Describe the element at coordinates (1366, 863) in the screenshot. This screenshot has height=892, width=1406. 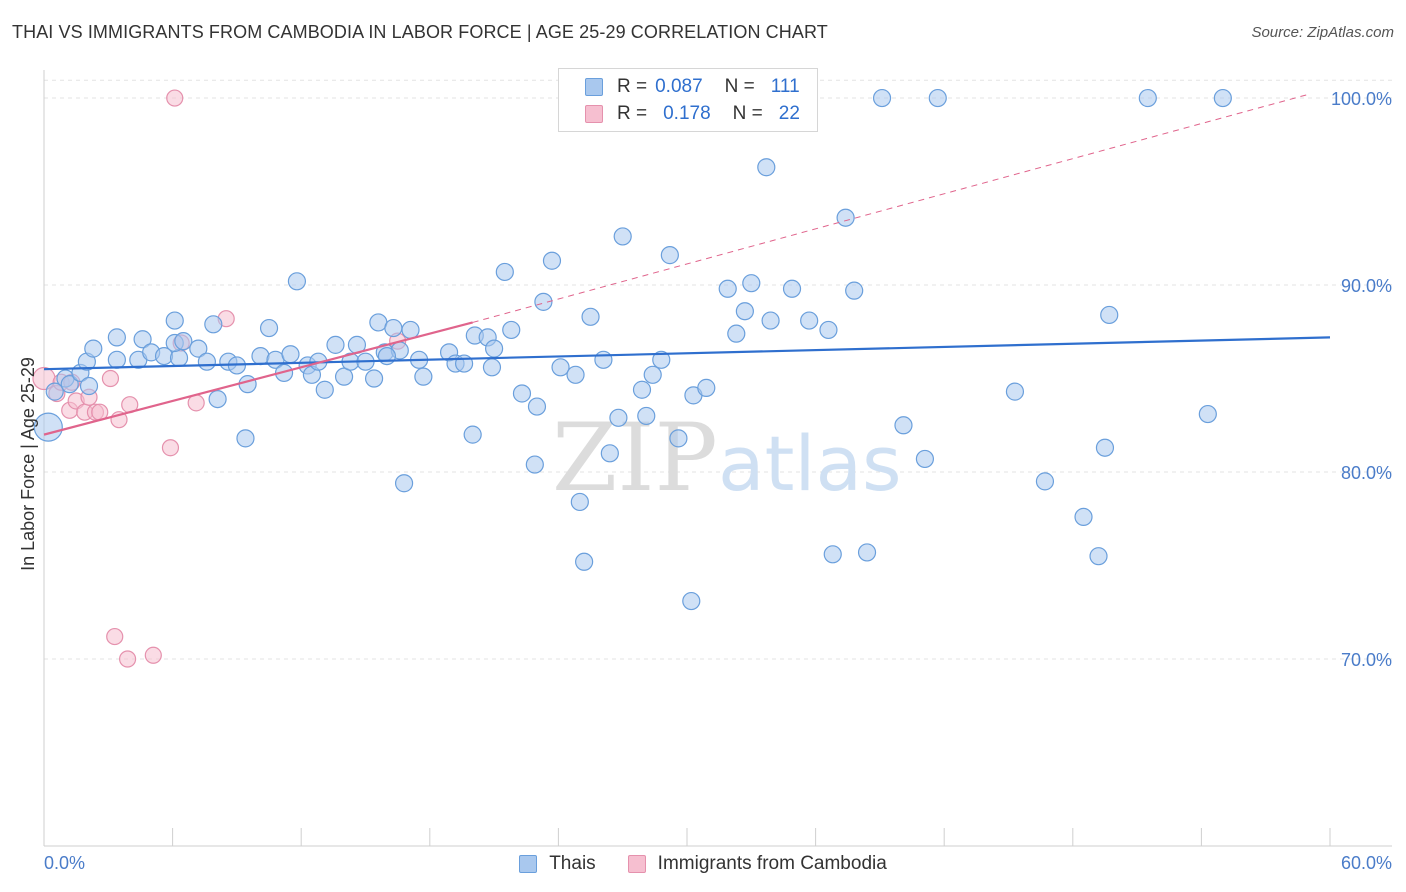
I see `x-tick-label-max: 60.0%` at that location.